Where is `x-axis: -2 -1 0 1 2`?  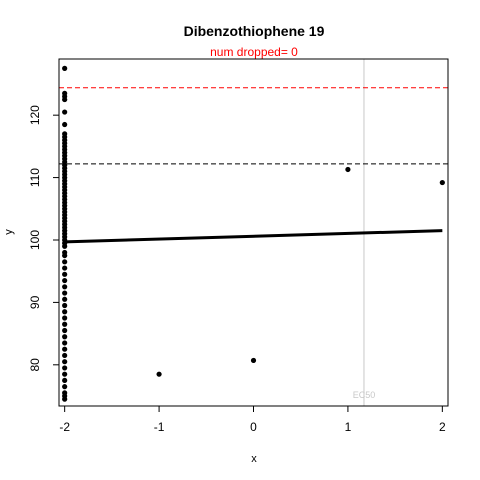
x-axis: -2 -1 0 1 2 is located at coordinates (252, 419).